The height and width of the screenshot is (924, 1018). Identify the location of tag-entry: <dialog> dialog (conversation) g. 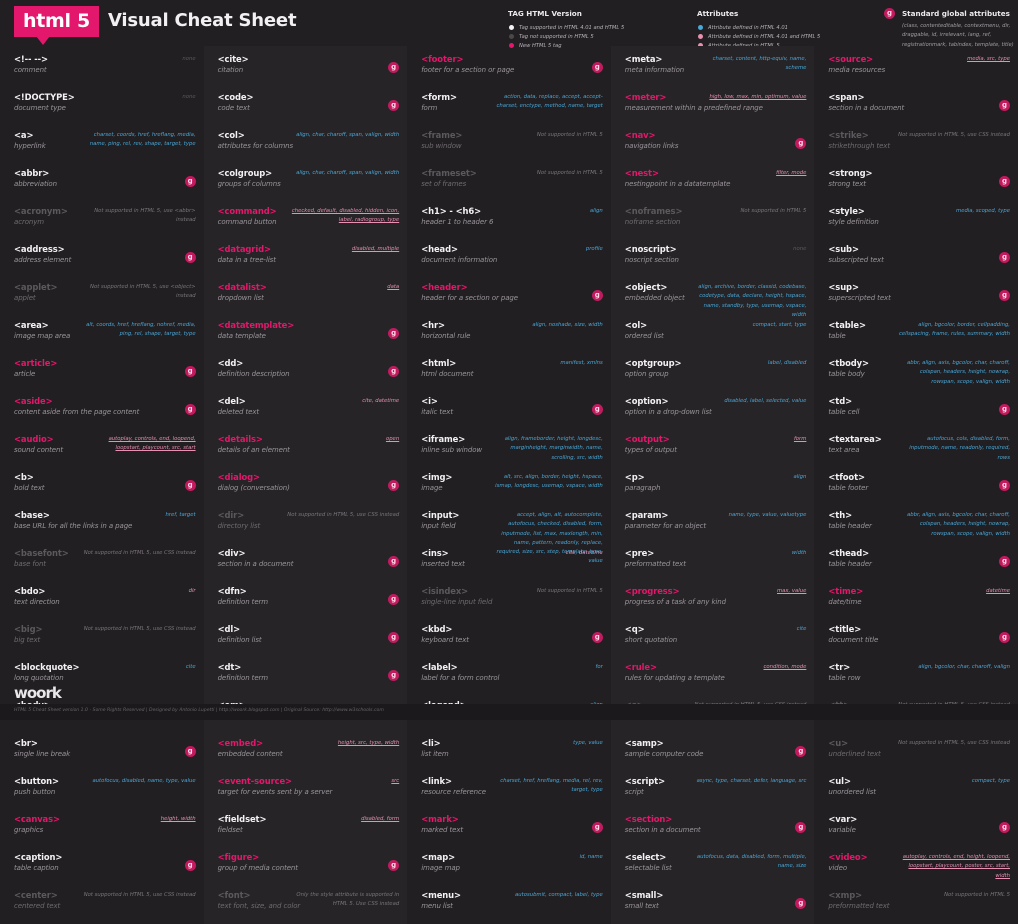
(306, 487).